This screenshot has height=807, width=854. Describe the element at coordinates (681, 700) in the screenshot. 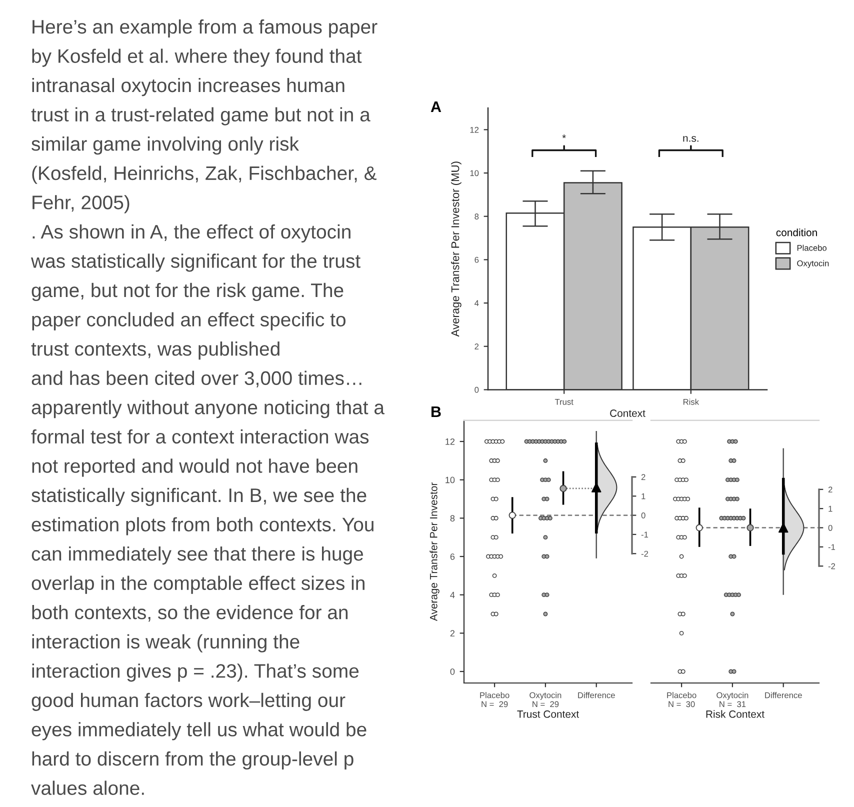

I see `x-tick-label: Placebo N = 30` at that location.